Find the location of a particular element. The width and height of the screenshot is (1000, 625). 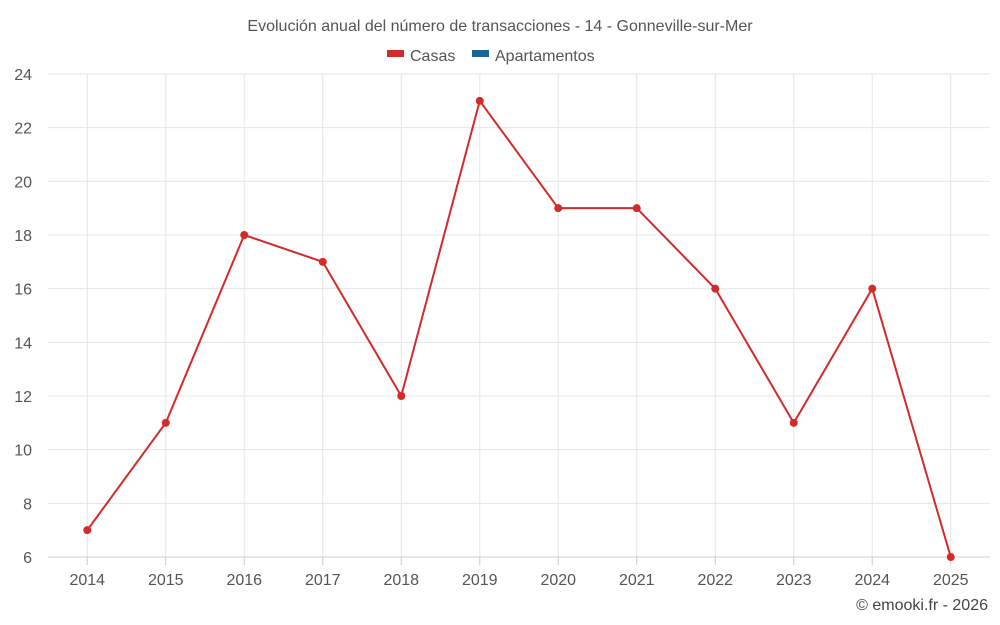

credit-text: © emooki.fr - 2026 is located at coordinates (922, 605).